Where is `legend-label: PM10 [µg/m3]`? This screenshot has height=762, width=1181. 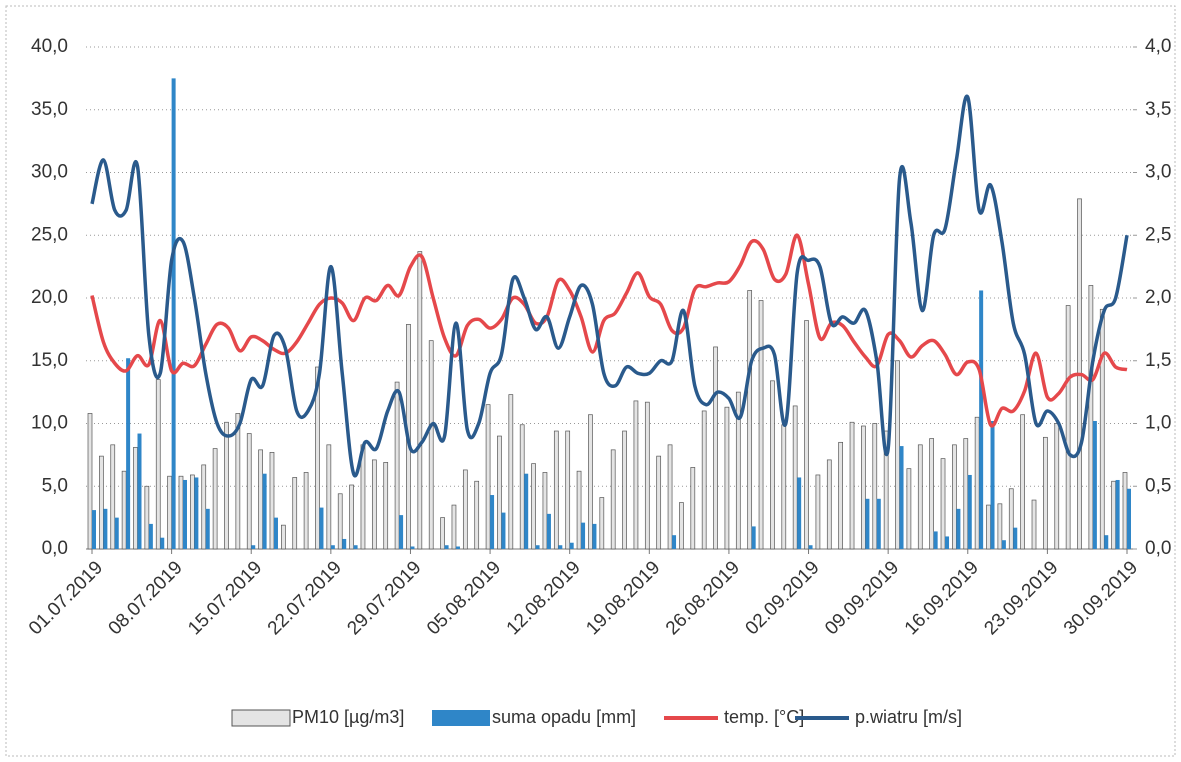
legend-label: PM10 [µg/m3] is located at coordinates (348, 717).